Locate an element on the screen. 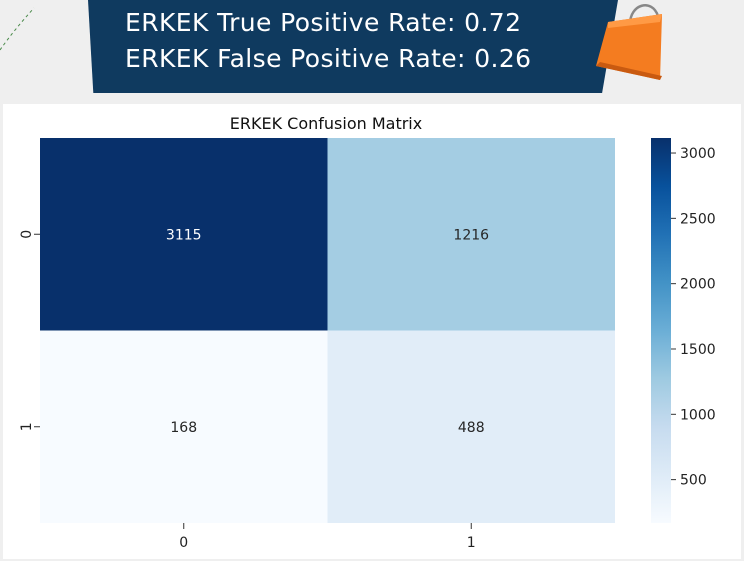 The height and width of the screenshot is (561, 744). cell-value-label: 488 is located at coordinates (471, 428).